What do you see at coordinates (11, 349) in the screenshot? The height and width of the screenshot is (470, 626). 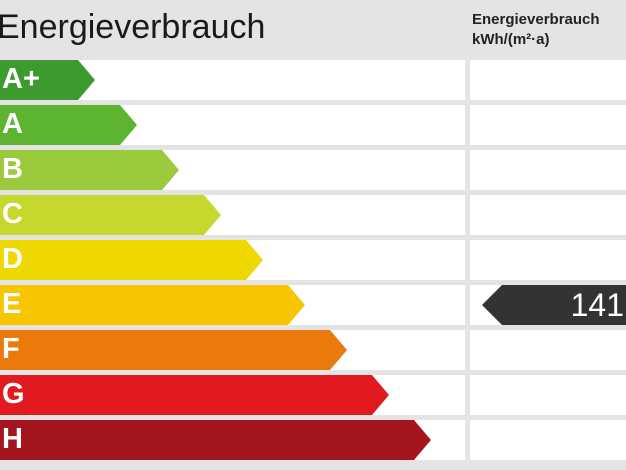 I see `class-label: F` at bounding box center [11, 349].